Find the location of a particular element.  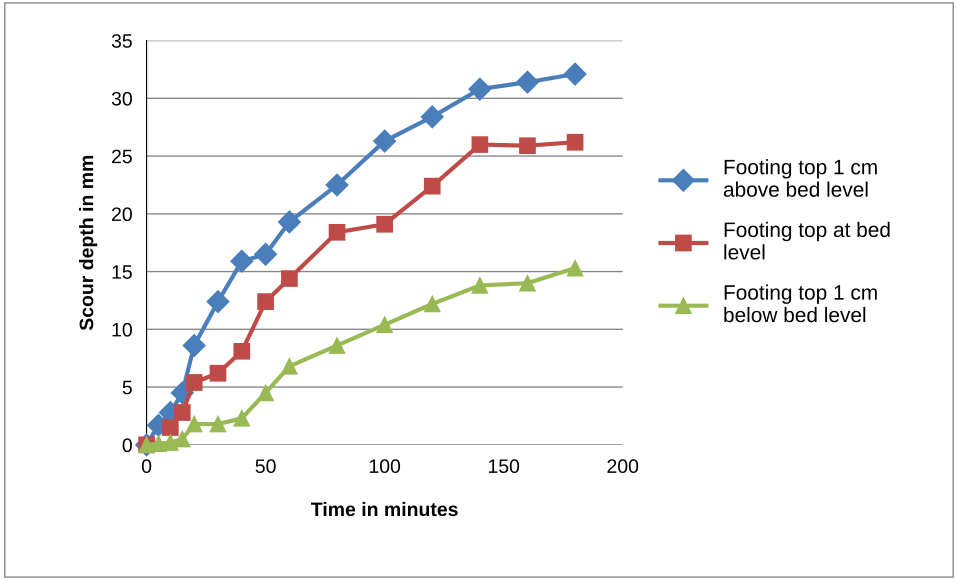

y-axis-title: Scour depth in mm is located at coordinates (88, 243).